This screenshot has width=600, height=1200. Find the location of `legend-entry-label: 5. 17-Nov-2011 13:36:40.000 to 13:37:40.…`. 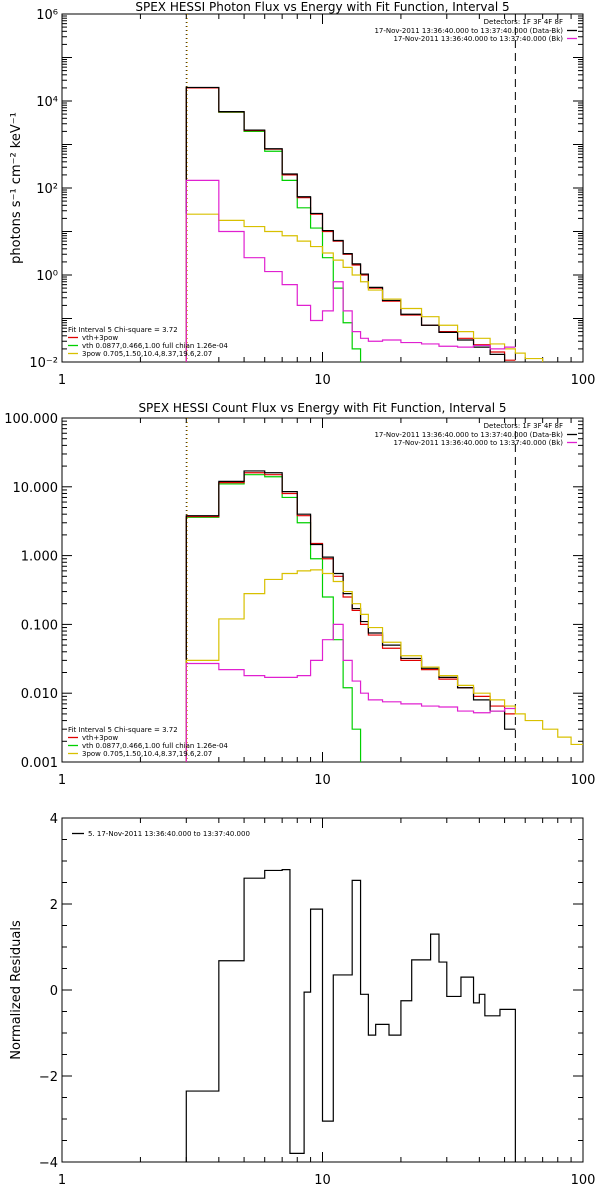

legend-entry-label: 5. 17-Nov-2011 13:36:40.000 to 13:37:40.… is located at coordinates (169, 834).